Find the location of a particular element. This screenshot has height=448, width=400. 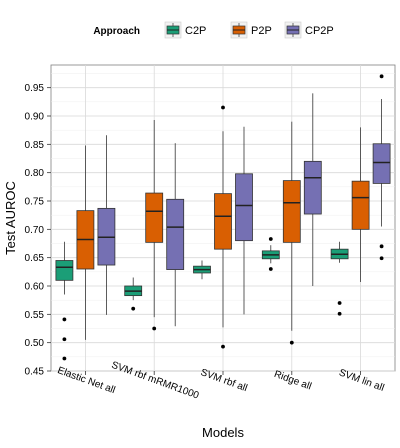

legend-label: CP2P is located at coordinates (319, 31).